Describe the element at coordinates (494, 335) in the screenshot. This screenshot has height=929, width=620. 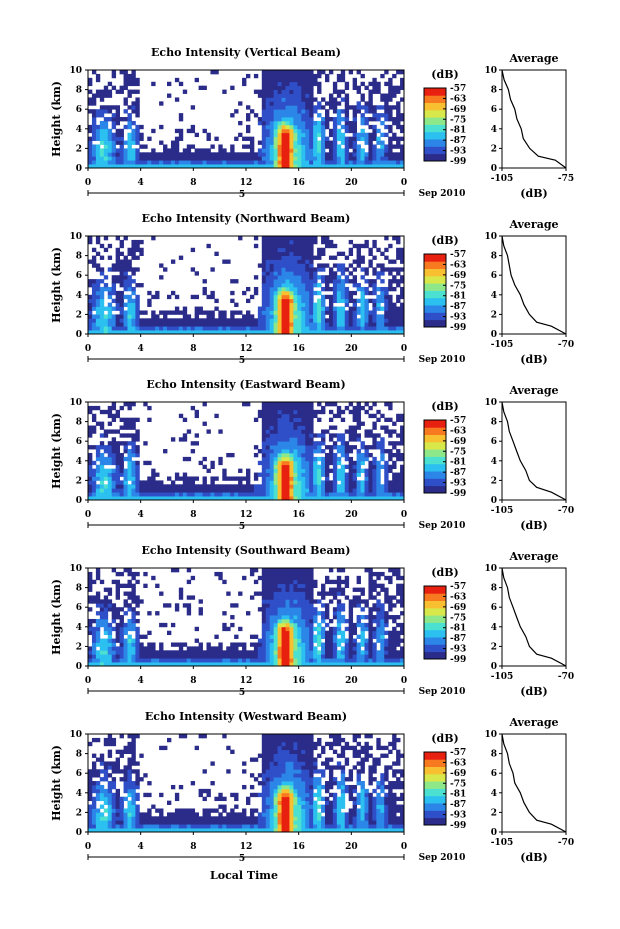
I see `average-y-tick-label: 0` at that location.